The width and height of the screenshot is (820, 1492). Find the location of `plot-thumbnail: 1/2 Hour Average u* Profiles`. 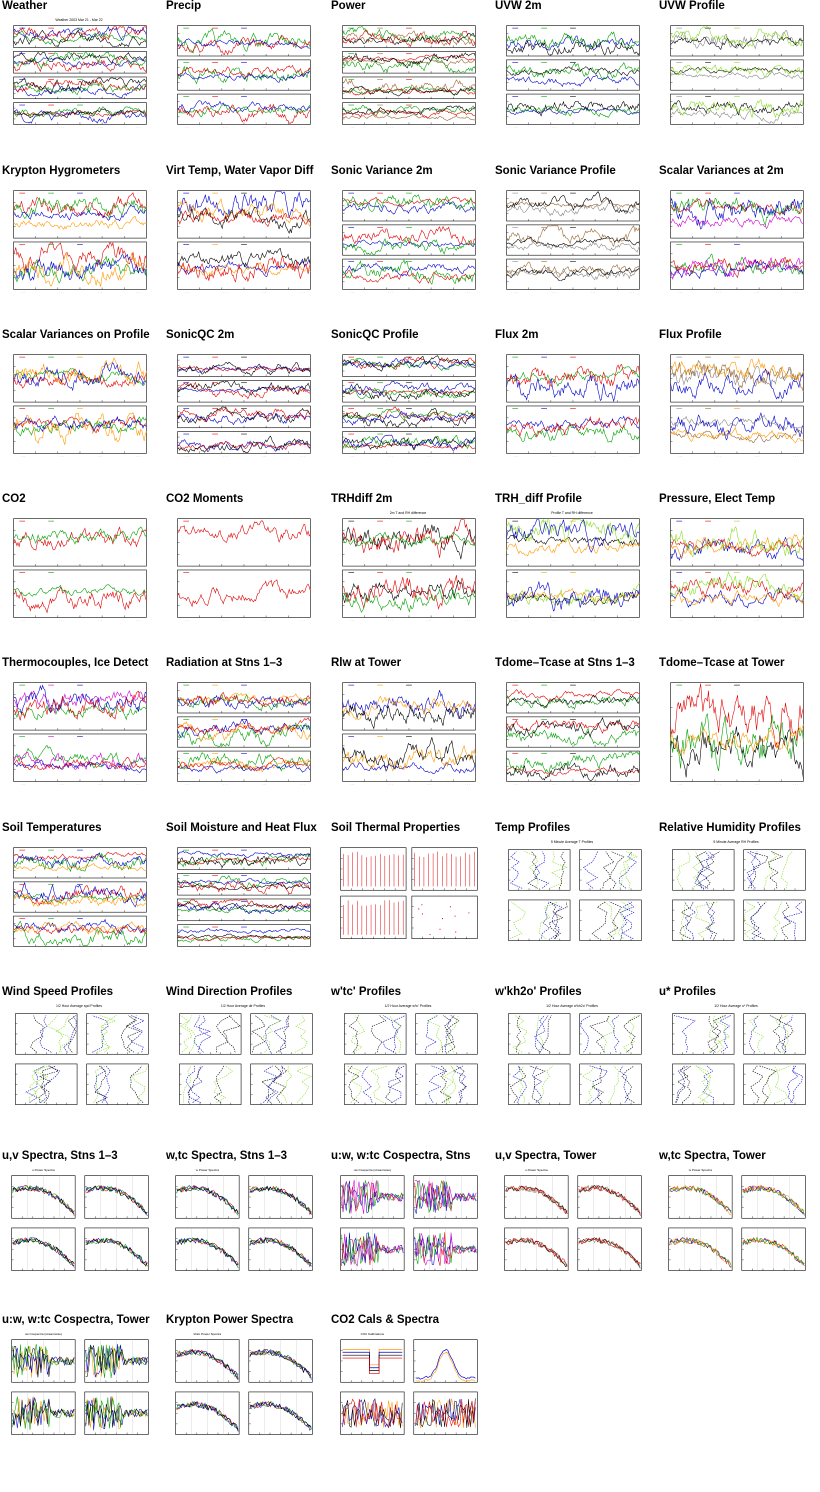

plot-thumbnail: 1/2 Hour Average u* Profiles is located at coordinates (736, 1062).